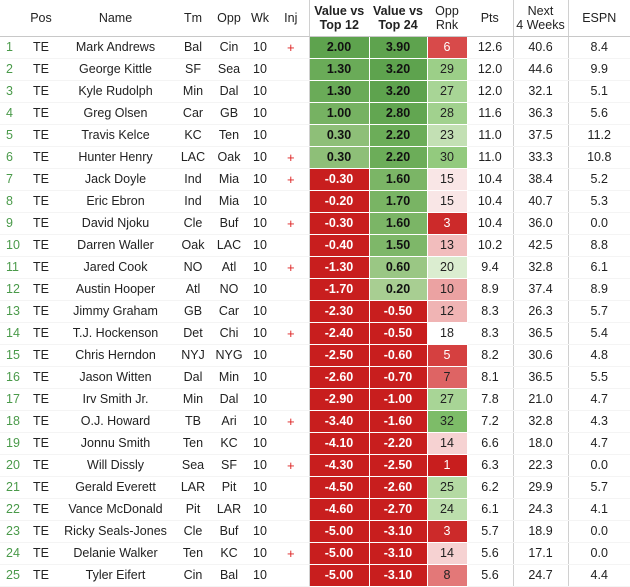  What do you see at coordinates (541, 465) in the screenshot?
I see `cell-next-4-weeks: 22.3` at bounding box center [541, 465].